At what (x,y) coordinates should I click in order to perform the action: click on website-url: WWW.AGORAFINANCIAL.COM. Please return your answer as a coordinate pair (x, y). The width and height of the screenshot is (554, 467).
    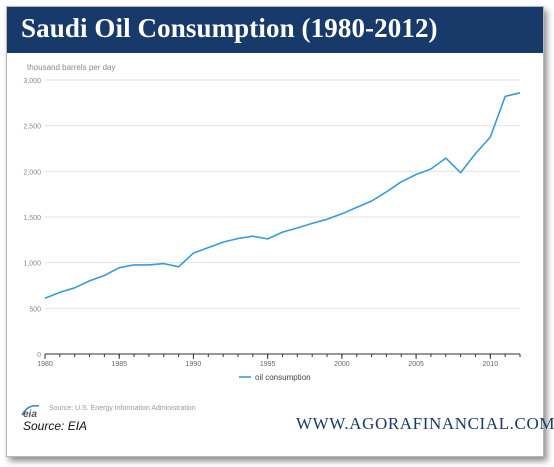
    Looking at the image, I should click on (425, 423).